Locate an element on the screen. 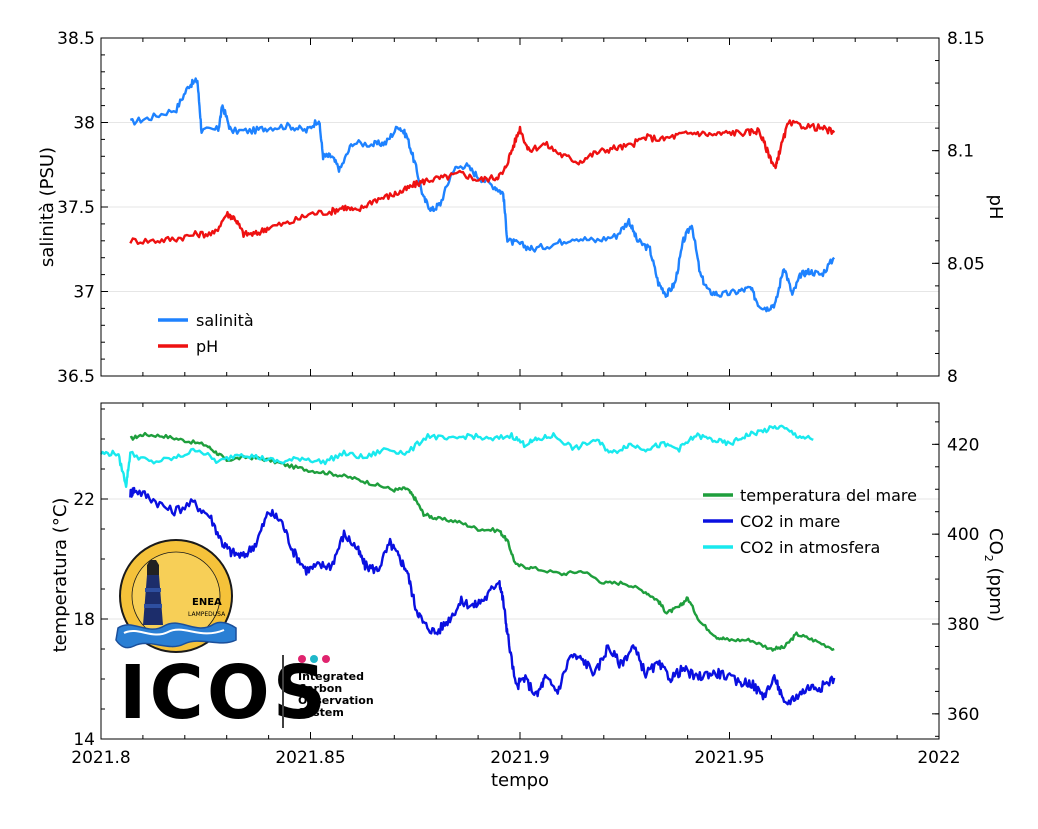  y-tick-label: 37 is located at coordinates (84, 293).